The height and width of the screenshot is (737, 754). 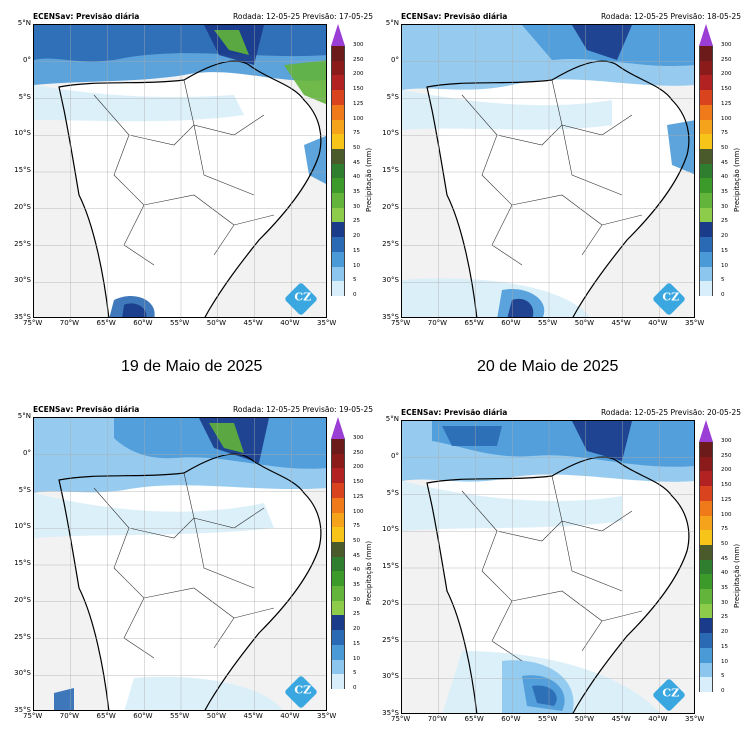 What do you see at coordinates (355, 687) in the screenshot?
I see `colorbar-tick: 0` at bounding box center [355, 687].